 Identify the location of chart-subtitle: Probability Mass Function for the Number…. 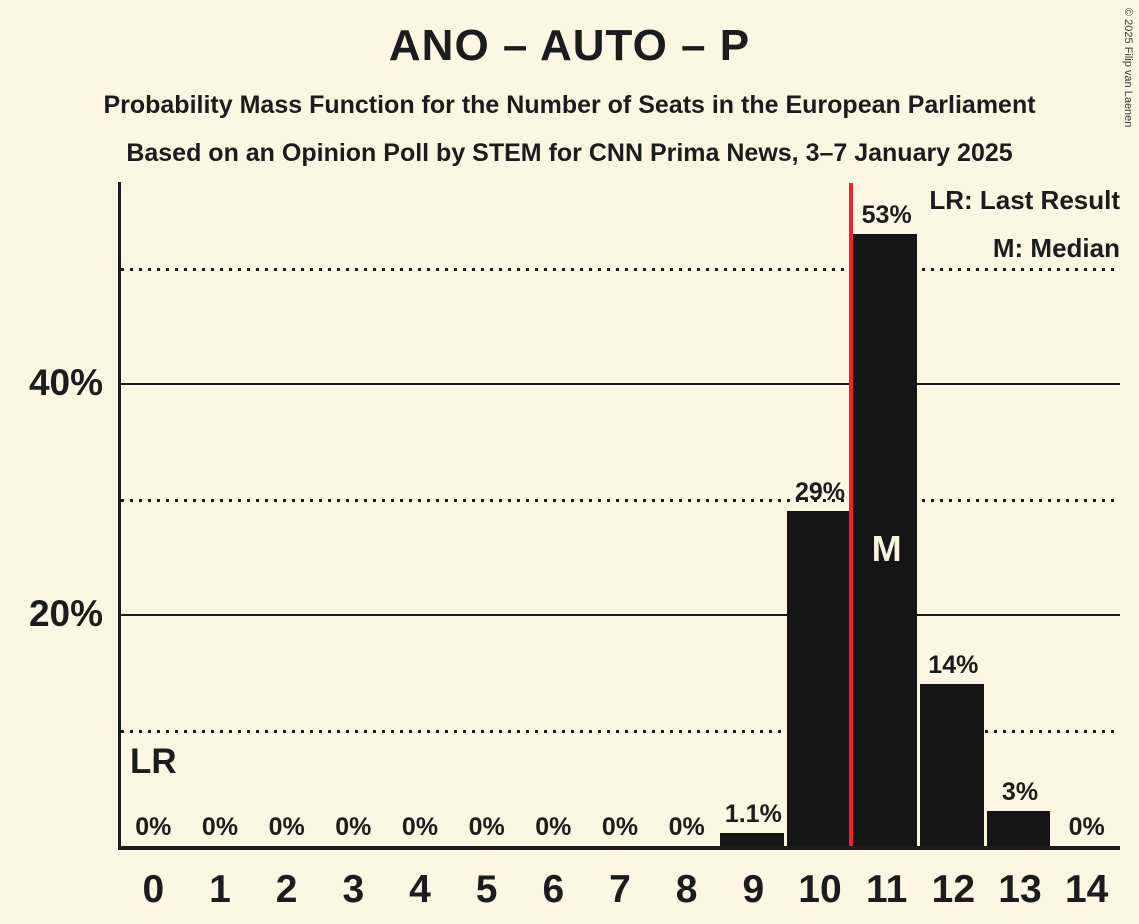
(569, 105).